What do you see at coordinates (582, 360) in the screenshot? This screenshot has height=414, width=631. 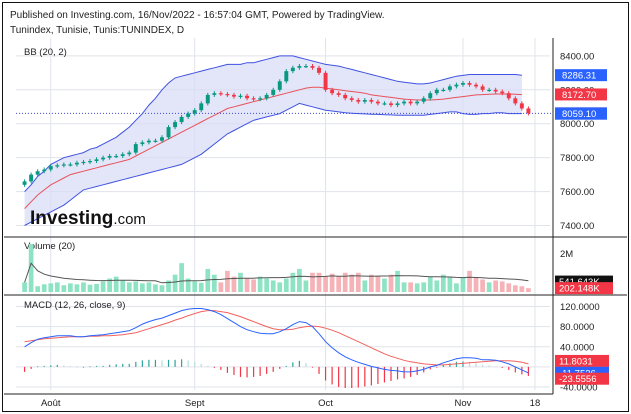 I see `macd-badge` at bounding box center [582, 360].